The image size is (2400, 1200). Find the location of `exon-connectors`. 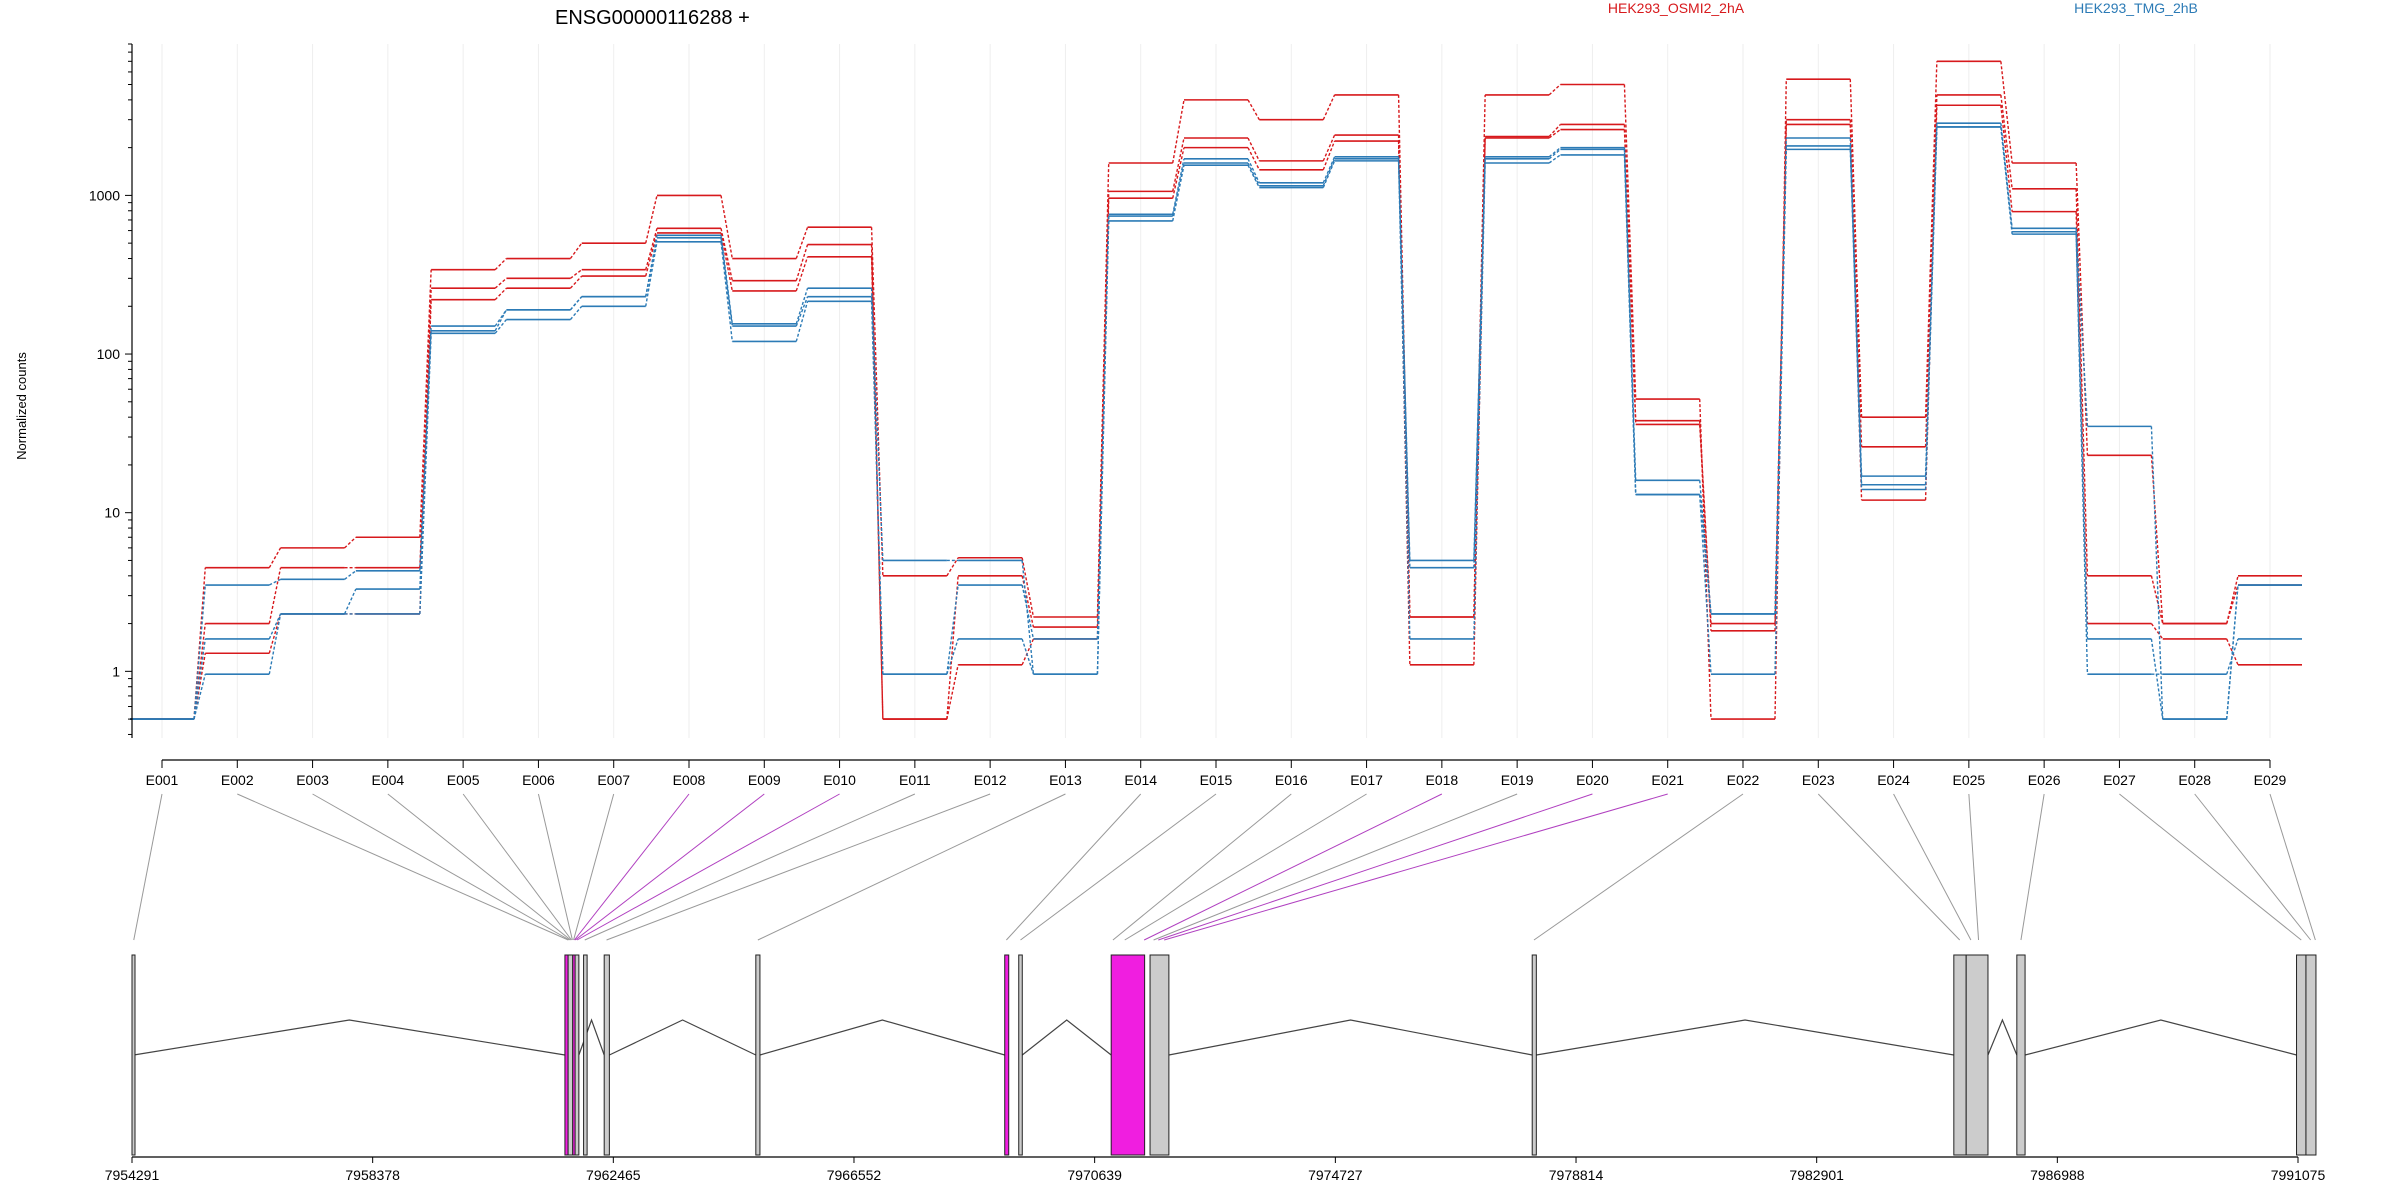

exon-connectors is located at coordinates (1224, 867).